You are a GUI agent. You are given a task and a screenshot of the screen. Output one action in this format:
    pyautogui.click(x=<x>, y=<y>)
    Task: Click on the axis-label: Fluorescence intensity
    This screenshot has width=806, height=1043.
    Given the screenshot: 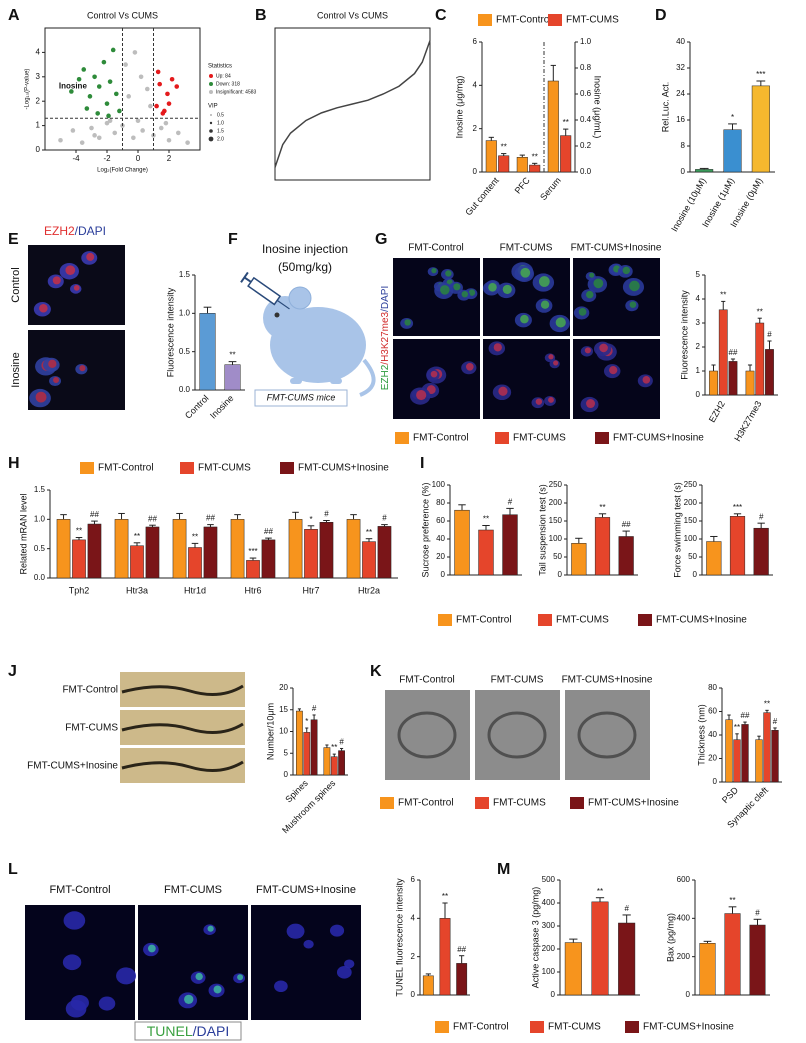 What is the action you would take?
    pyautogui.click(x=170, y=332)
    